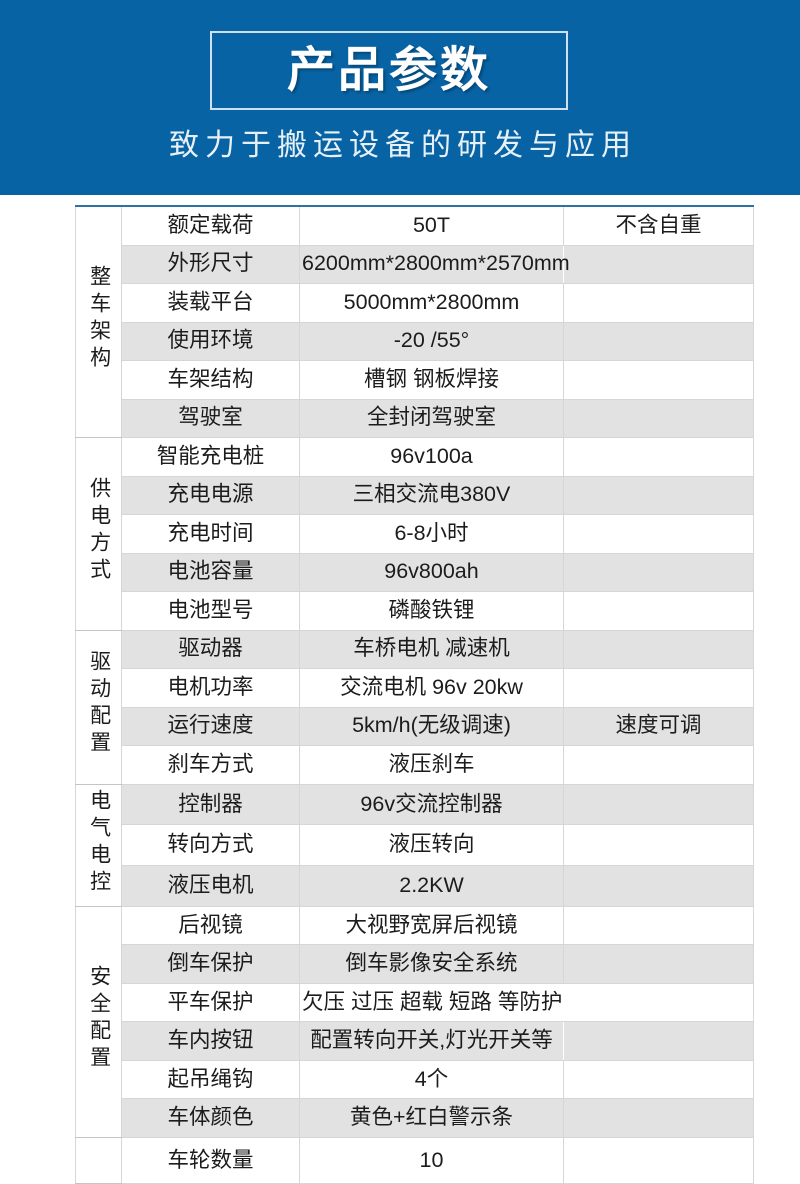  I want to click on table-row: 电气电控 控制器 96v交流控制器, so click(414, 845).